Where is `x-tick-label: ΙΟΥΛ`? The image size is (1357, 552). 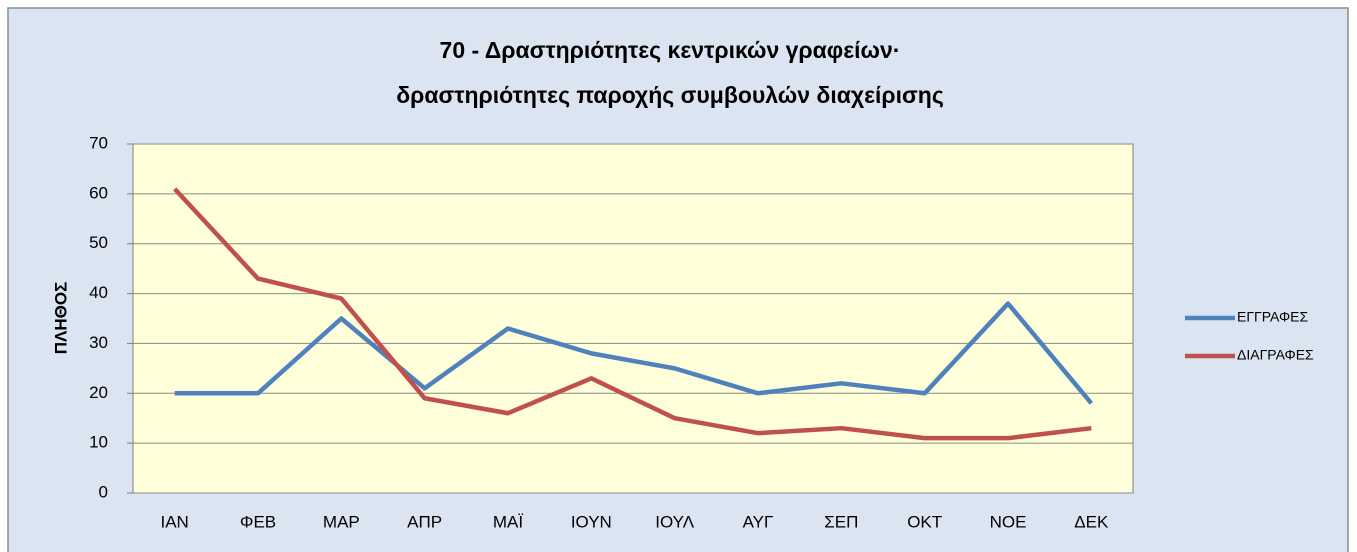
x-tick-label: ΙΟΥΛ is located at coordinates (674, 521).